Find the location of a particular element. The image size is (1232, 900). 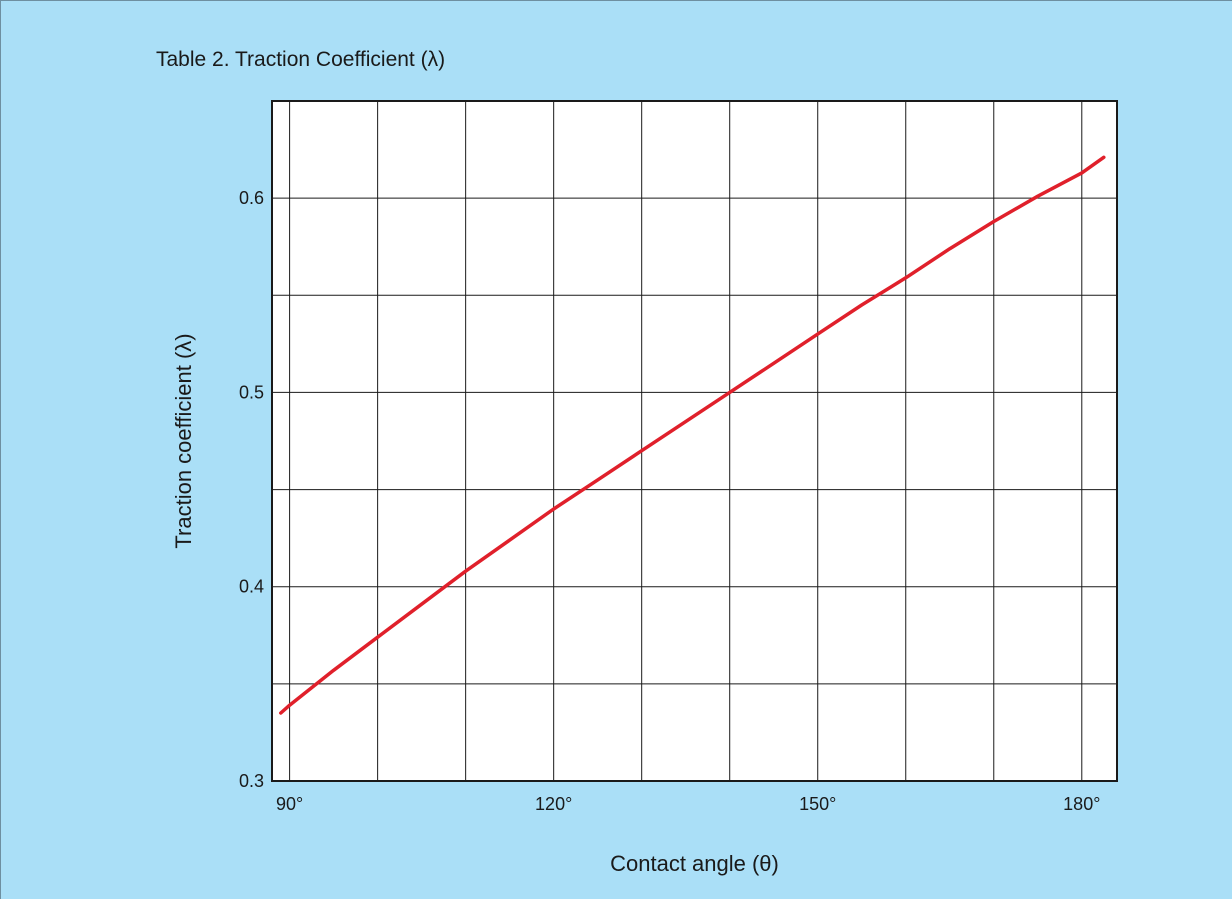

y-tick-label: 0.4 is located at coordinates (251, 587).